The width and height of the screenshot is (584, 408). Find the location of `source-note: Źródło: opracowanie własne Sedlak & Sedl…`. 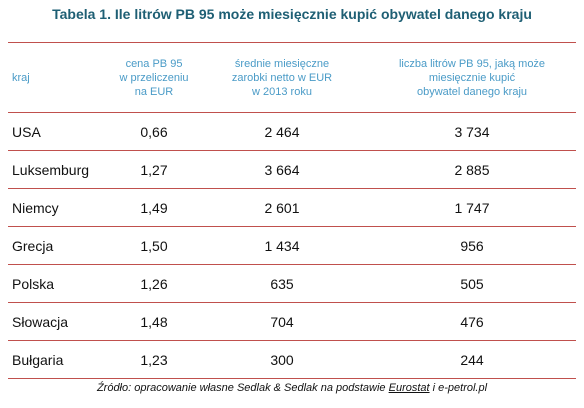

source-note: Źródło: opracowanie własne Sedlak & Sedl… is located at coordinates (292, 388).